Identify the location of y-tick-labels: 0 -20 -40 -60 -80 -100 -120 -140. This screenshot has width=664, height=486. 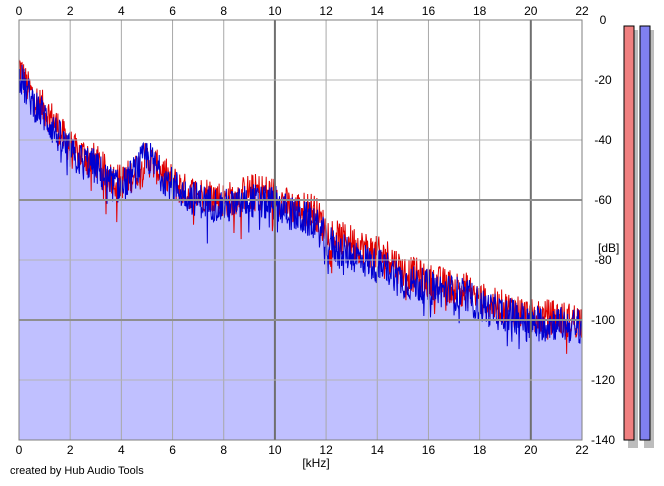
(603, 230).